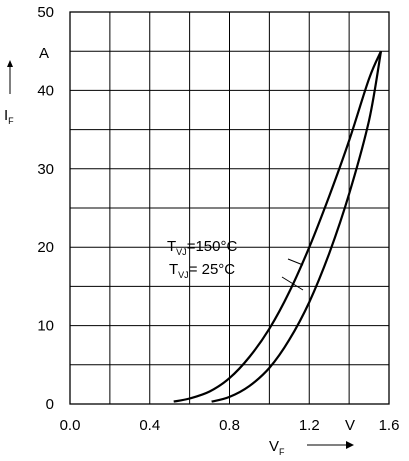 This screenshot has height=461, width=409. Describe the element at coordinates (277, 447) in the screenshot. I see `x-axis-label: VF` at that location.